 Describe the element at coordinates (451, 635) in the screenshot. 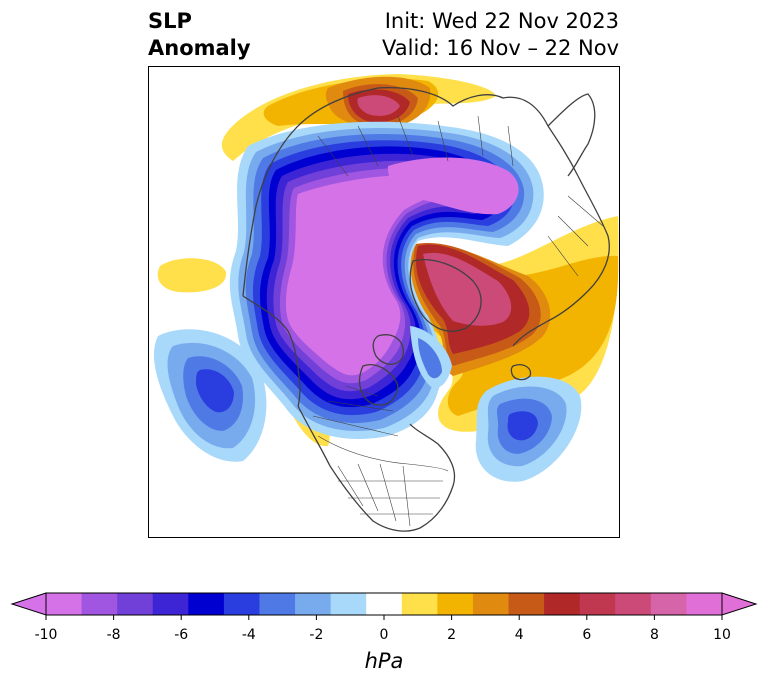

I see `colorbar-tick-label: 2` at that location.